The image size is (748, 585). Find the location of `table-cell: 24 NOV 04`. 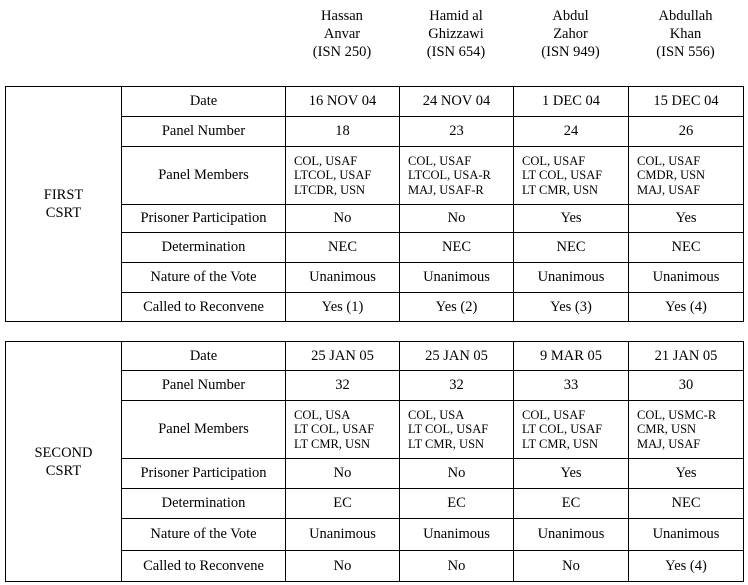

table-cell: 24 NOV 04 is located at coordinates (456, 101).